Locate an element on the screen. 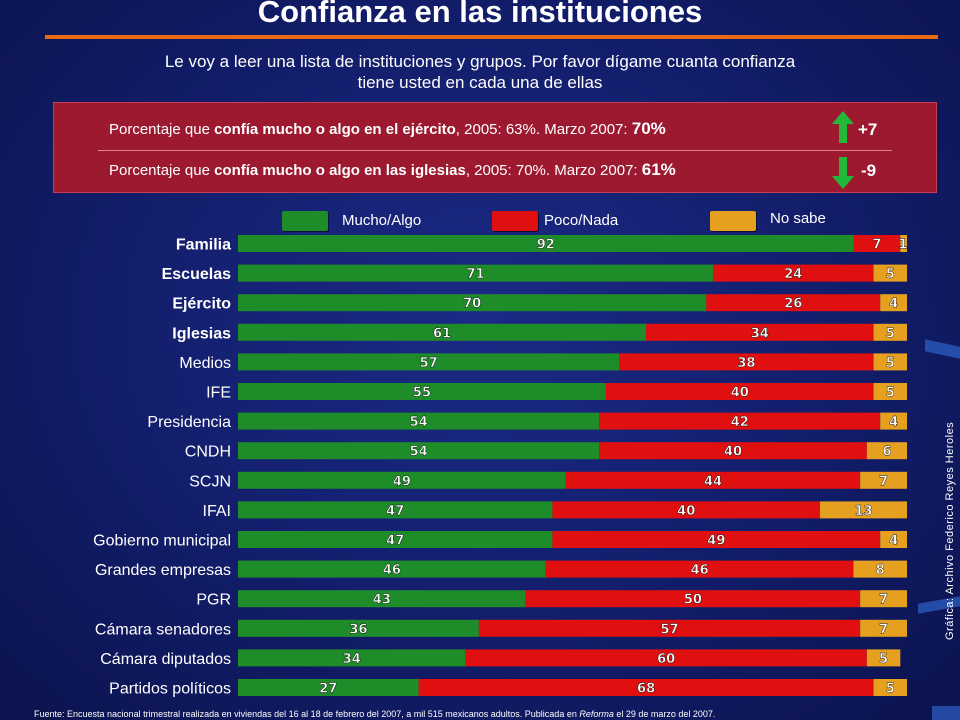  stat-change-iglesias: -9 is located at coordinates (869, 170).